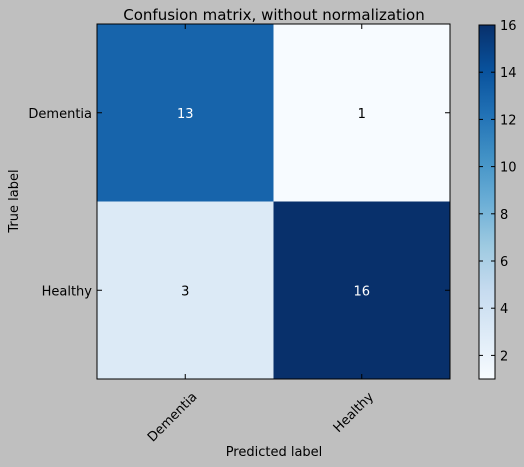  What do you see at coordinates (274, 15) in the screenshot?
I see `chart-title: Confusion matrix, without normalization` at bounding box center [274, 15].